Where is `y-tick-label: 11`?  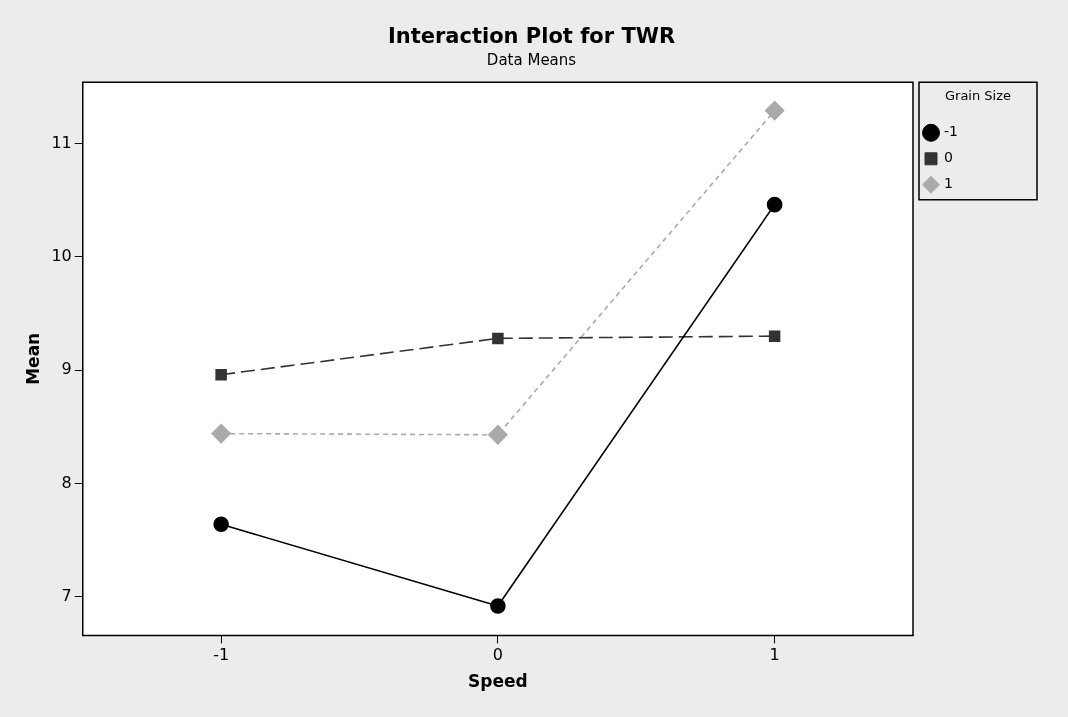
y-tick-label: 11 is located at coordinates (61, 142).